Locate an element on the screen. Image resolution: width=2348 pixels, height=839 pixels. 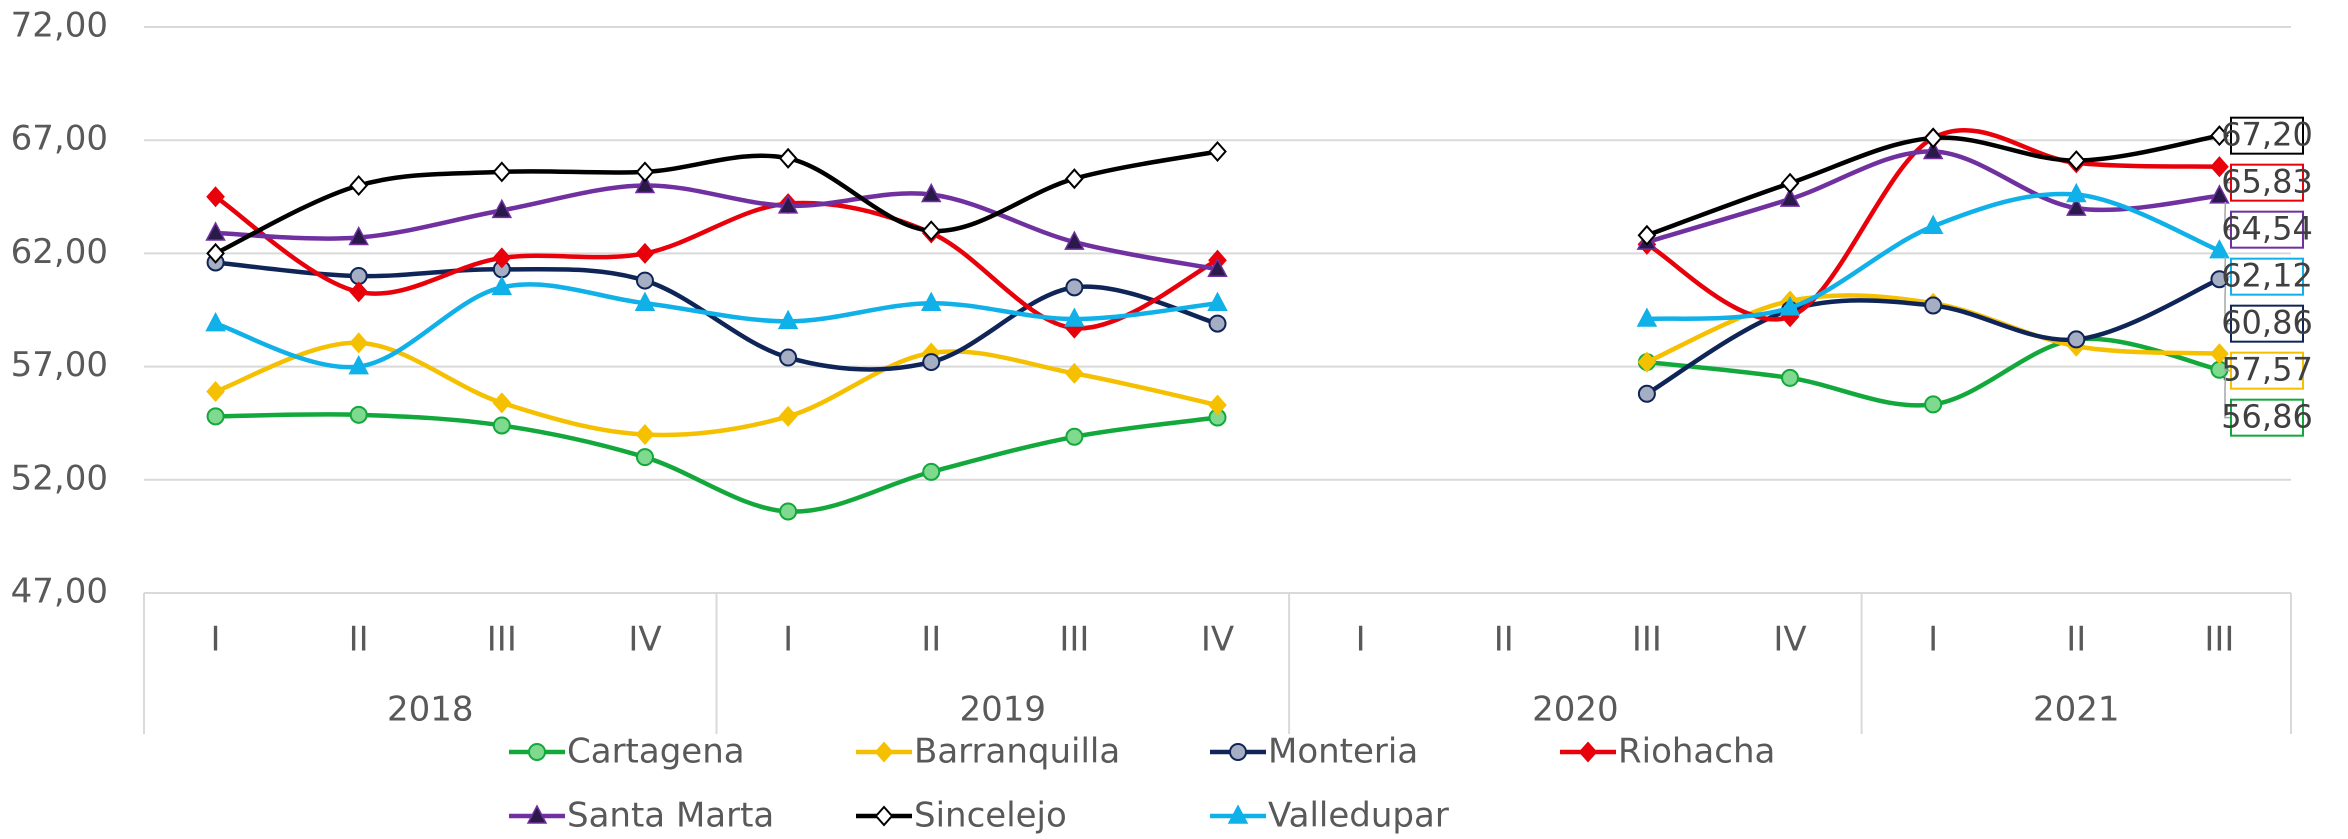
value-label: 56,86 is located at coordinates (2267, 417).